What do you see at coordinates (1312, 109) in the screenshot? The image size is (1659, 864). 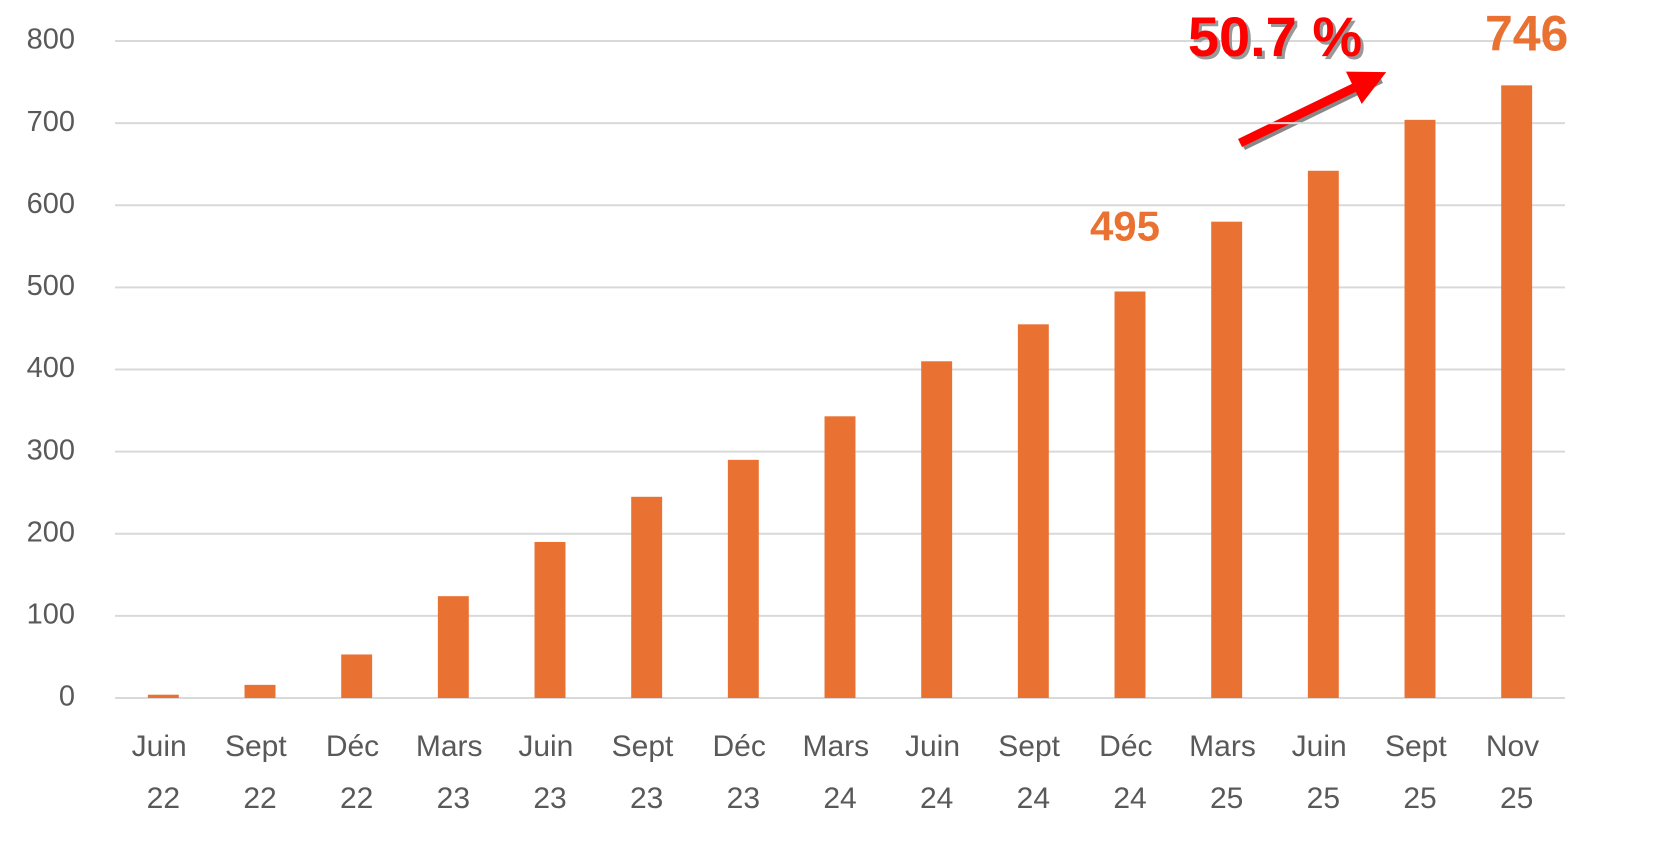 I see `arrow` at bounding box center [1312, 109].